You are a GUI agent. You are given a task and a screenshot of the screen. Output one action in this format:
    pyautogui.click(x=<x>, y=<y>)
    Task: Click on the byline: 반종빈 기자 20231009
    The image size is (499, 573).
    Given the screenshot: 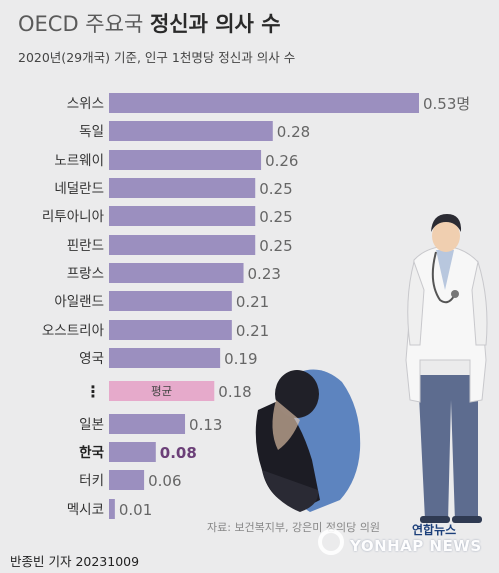 What is the action you would take?
    pyautogui.click(x=75, y=561)
    